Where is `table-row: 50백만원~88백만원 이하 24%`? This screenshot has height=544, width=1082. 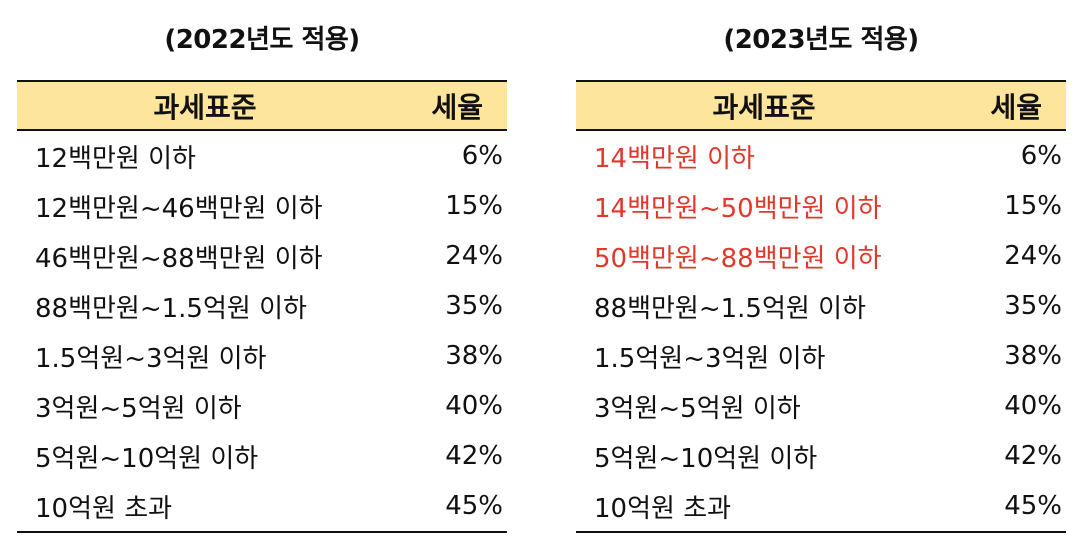 table-row: 50백만원~88백만원 이하 24% is located at coordinates (821, 256).